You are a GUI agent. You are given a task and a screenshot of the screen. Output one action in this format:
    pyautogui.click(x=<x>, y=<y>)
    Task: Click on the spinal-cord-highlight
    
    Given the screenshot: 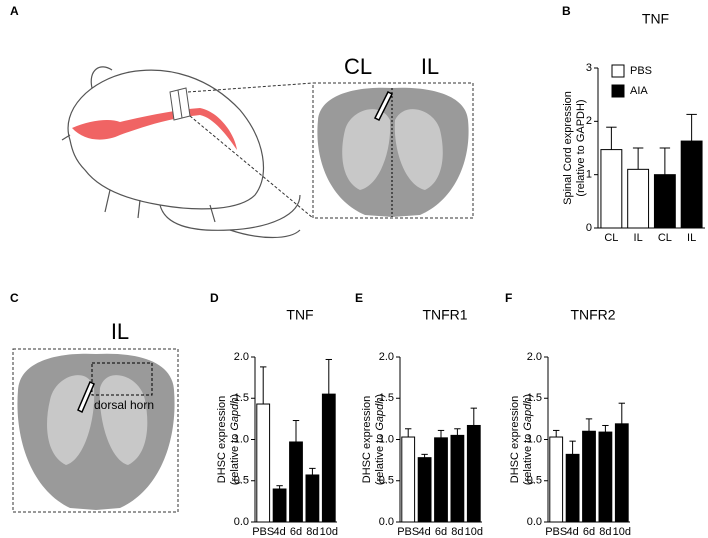 What is the action you would take?
    pyautogui.click(x=154, y=129)
    